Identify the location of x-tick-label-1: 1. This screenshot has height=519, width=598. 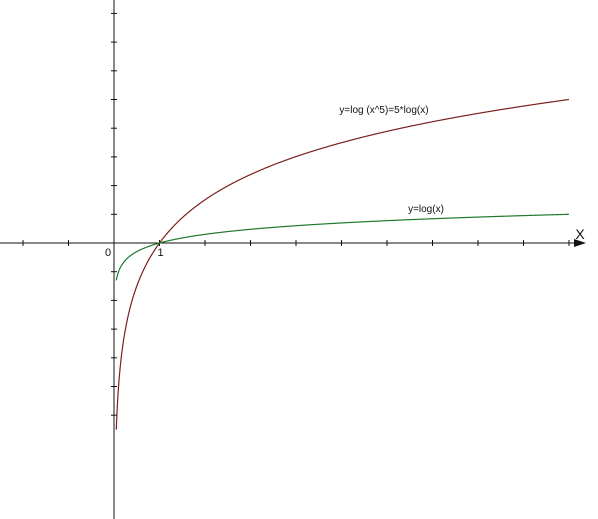
(160, 253).